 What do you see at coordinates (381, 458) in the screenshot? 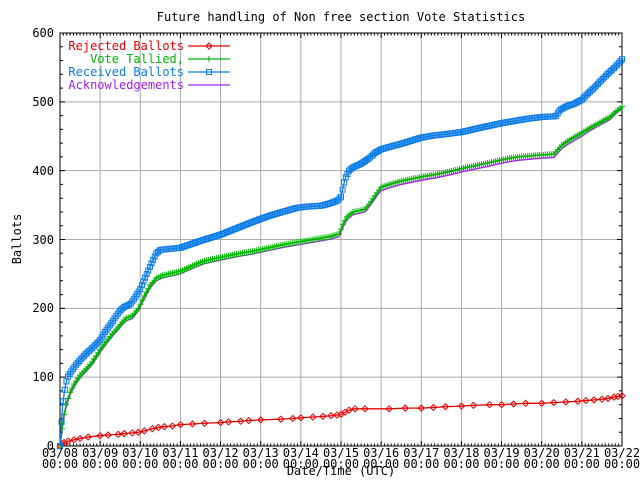
I see `x-tick-label: 03/16 00:00` at bounding box center [381, 458].